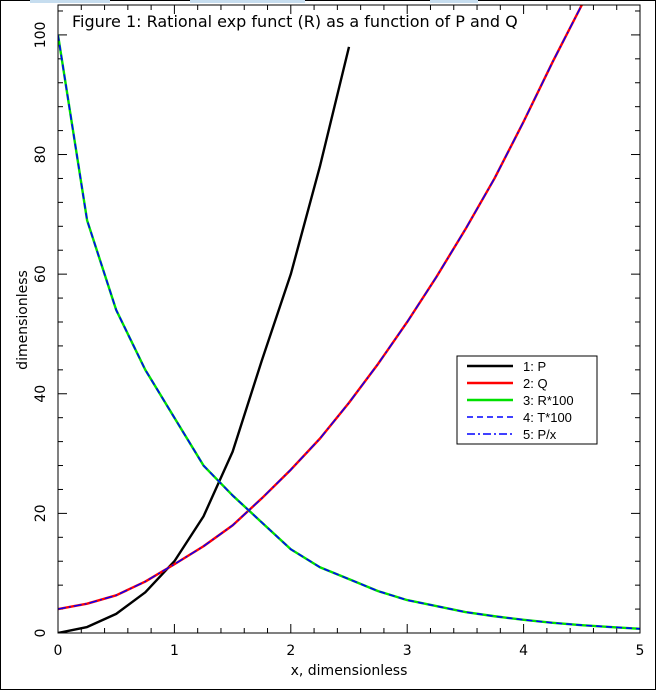  Describe the element at coordinates (548, 400) in the screenshot. I see `legend-entry: 3: R*100` at that location.